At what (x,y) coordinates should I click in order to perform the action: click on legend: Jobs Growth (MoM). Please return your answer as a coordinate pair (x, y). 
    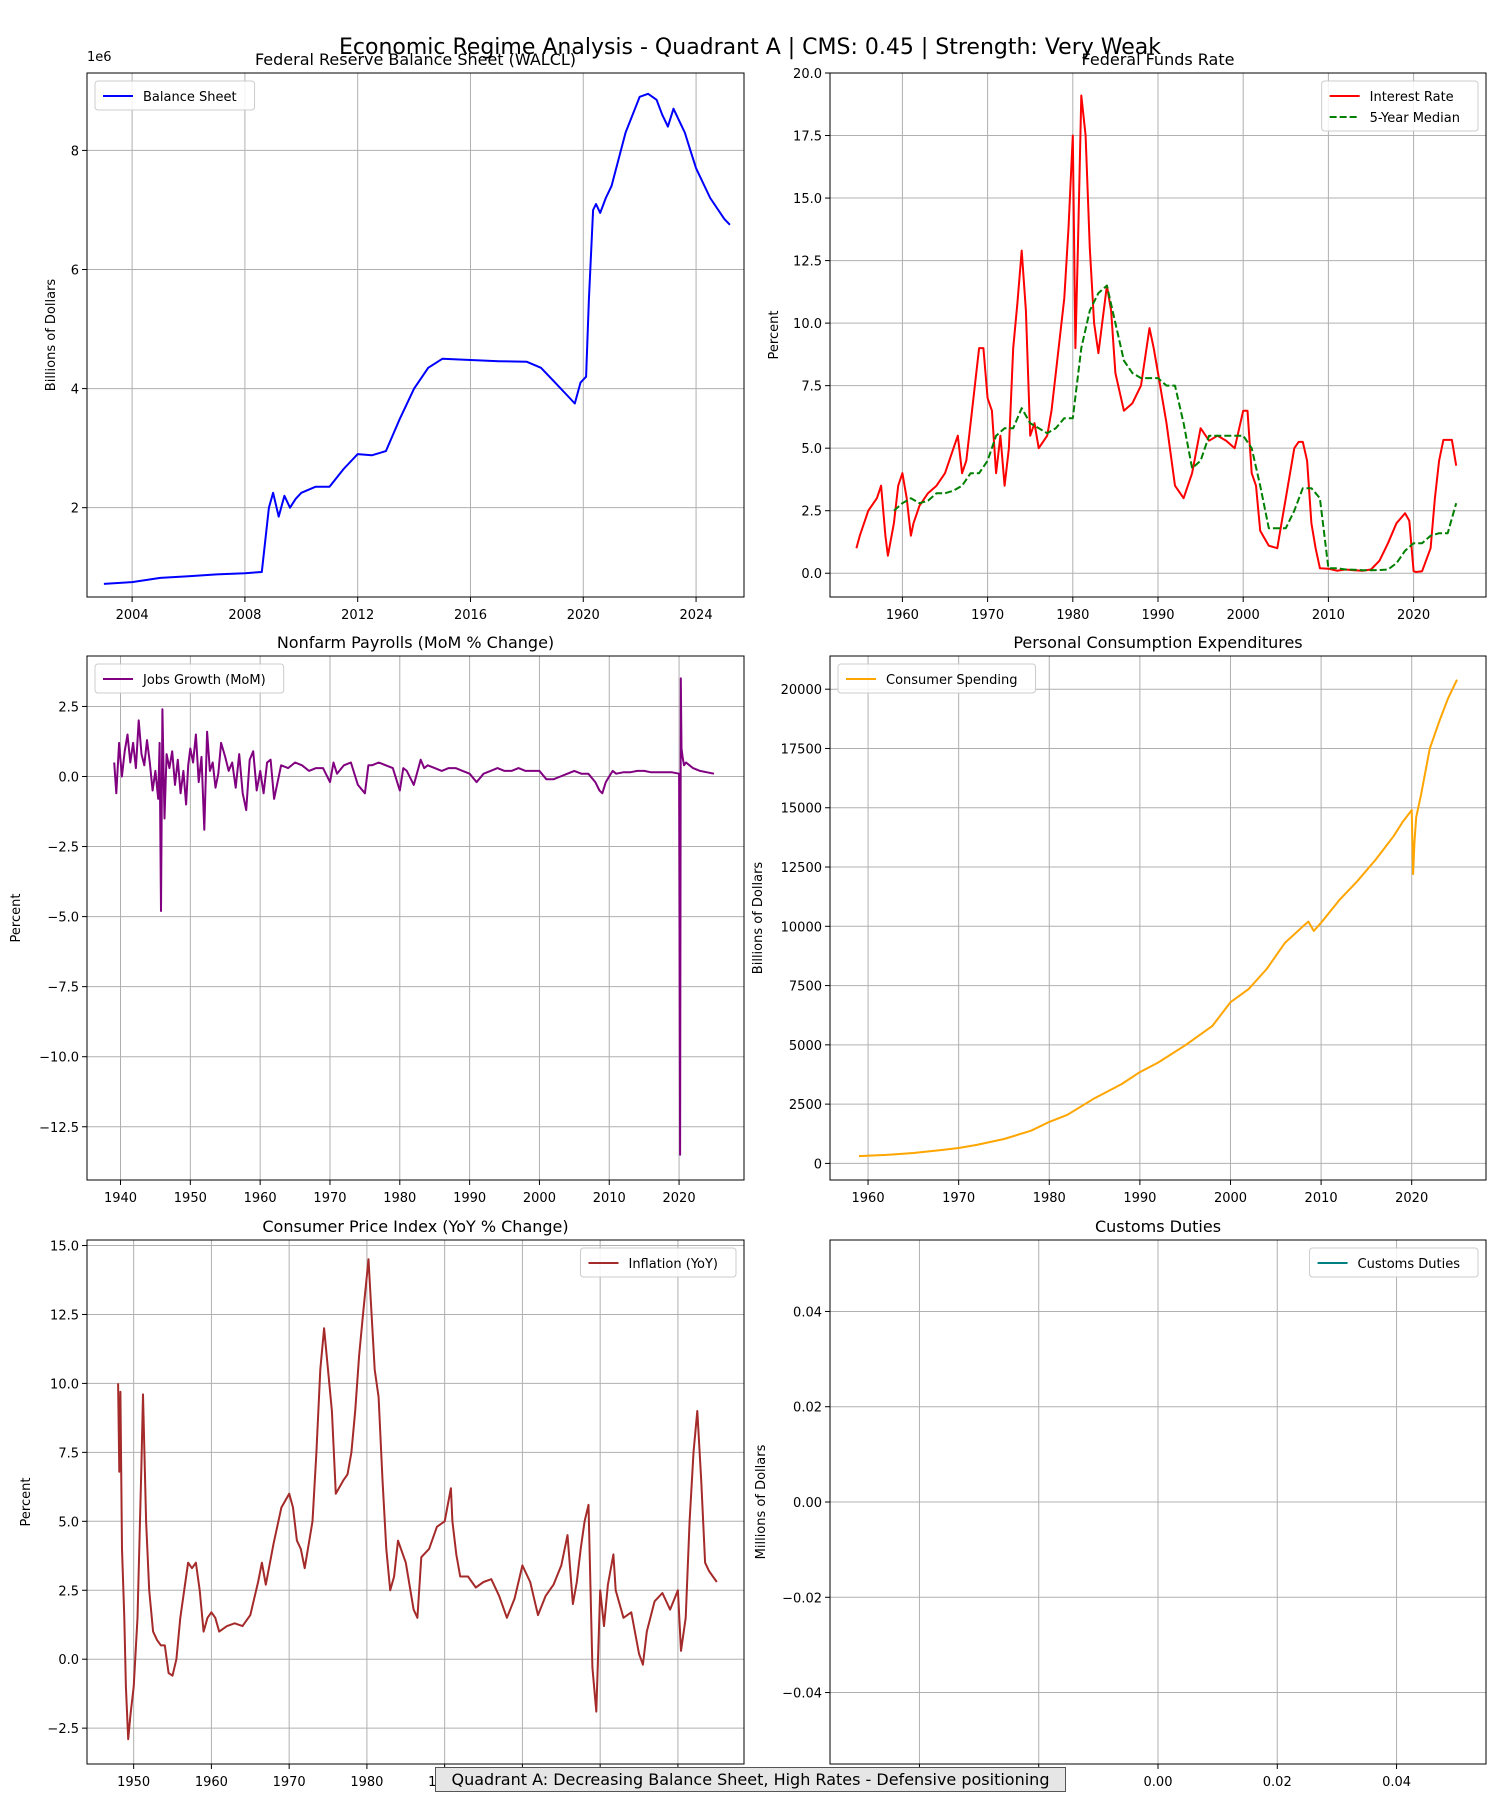
    Looking at the image, I should click on (189, 678).